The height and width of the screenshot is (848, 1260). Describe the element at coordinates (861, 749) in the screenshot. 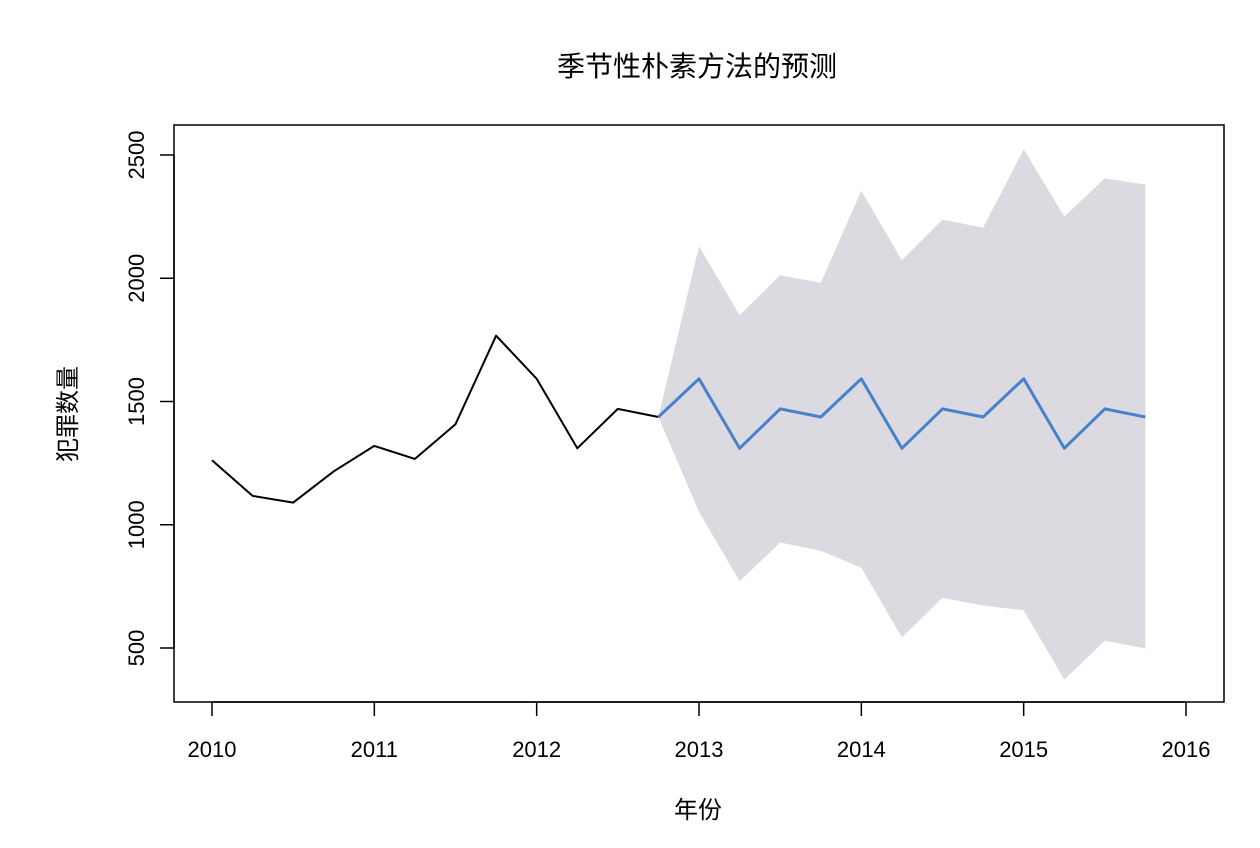

I see `x-tick-label-2014: 2014` at that location.